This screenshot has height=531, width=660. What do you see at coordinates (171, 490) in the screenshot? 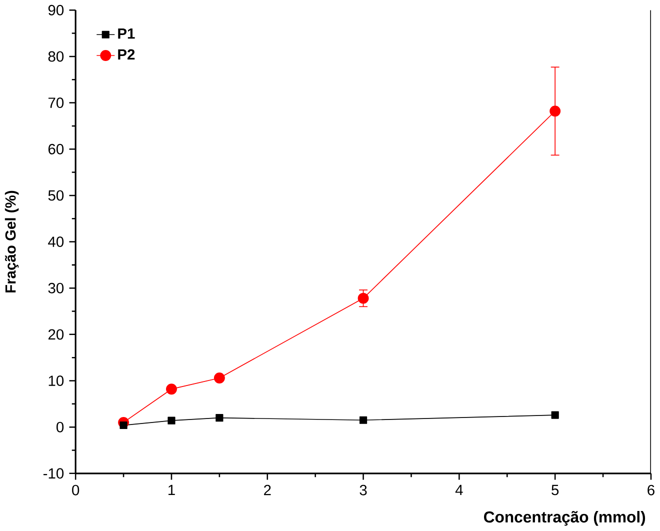
I see `x-tick-label: 1` at bounding box center [171, 490].